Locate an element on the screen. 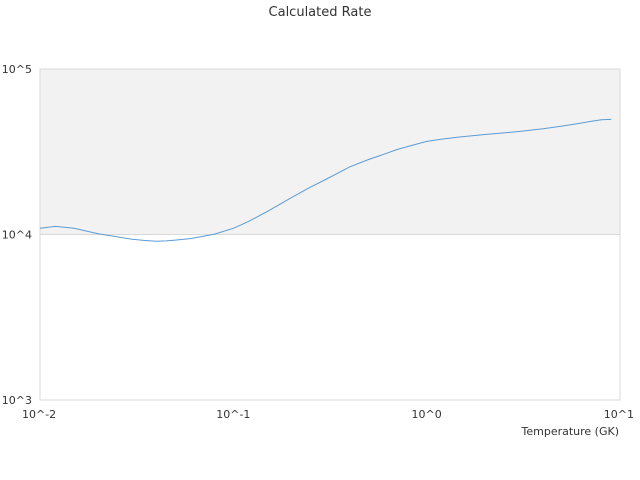 The width and height of the screenshot is (640, 480). chart-title: Calculated Rate is located at coordinates (320, 12).